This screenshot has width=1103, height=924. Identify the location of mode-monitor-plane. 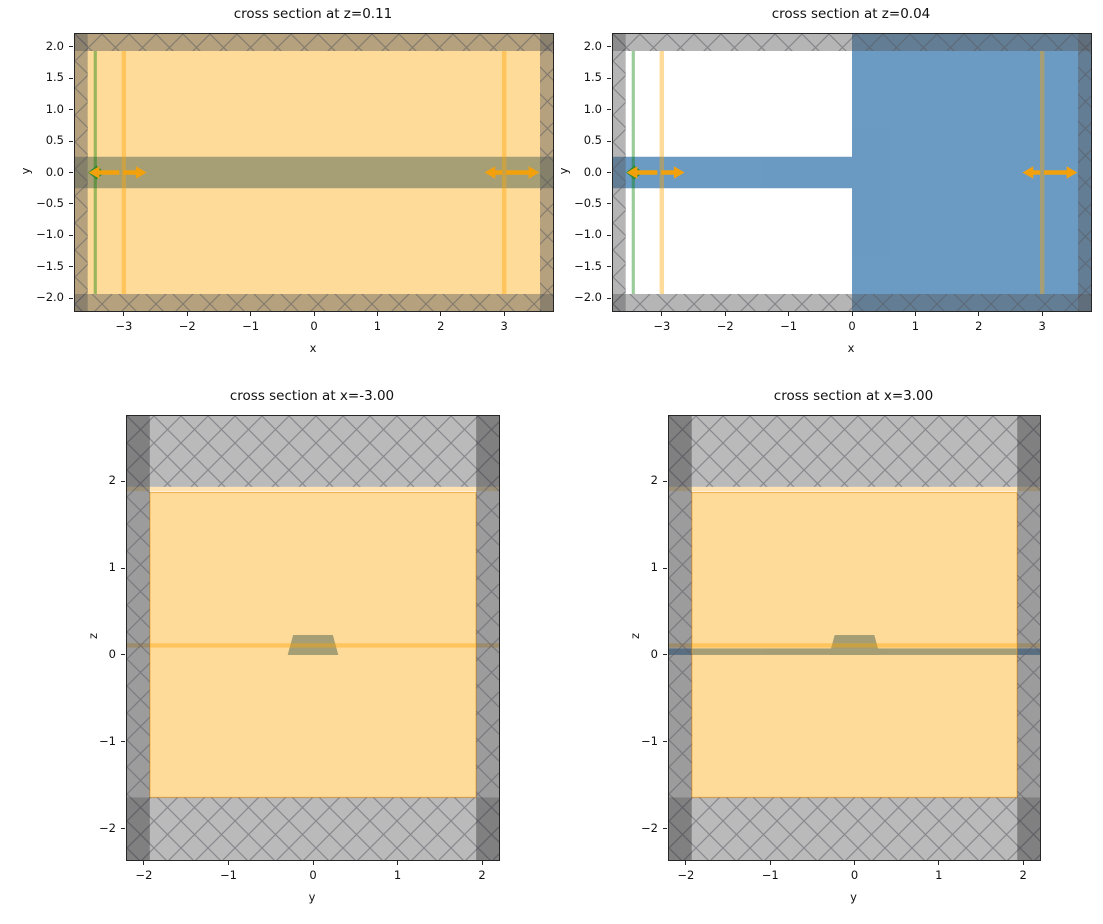
(854, 645).